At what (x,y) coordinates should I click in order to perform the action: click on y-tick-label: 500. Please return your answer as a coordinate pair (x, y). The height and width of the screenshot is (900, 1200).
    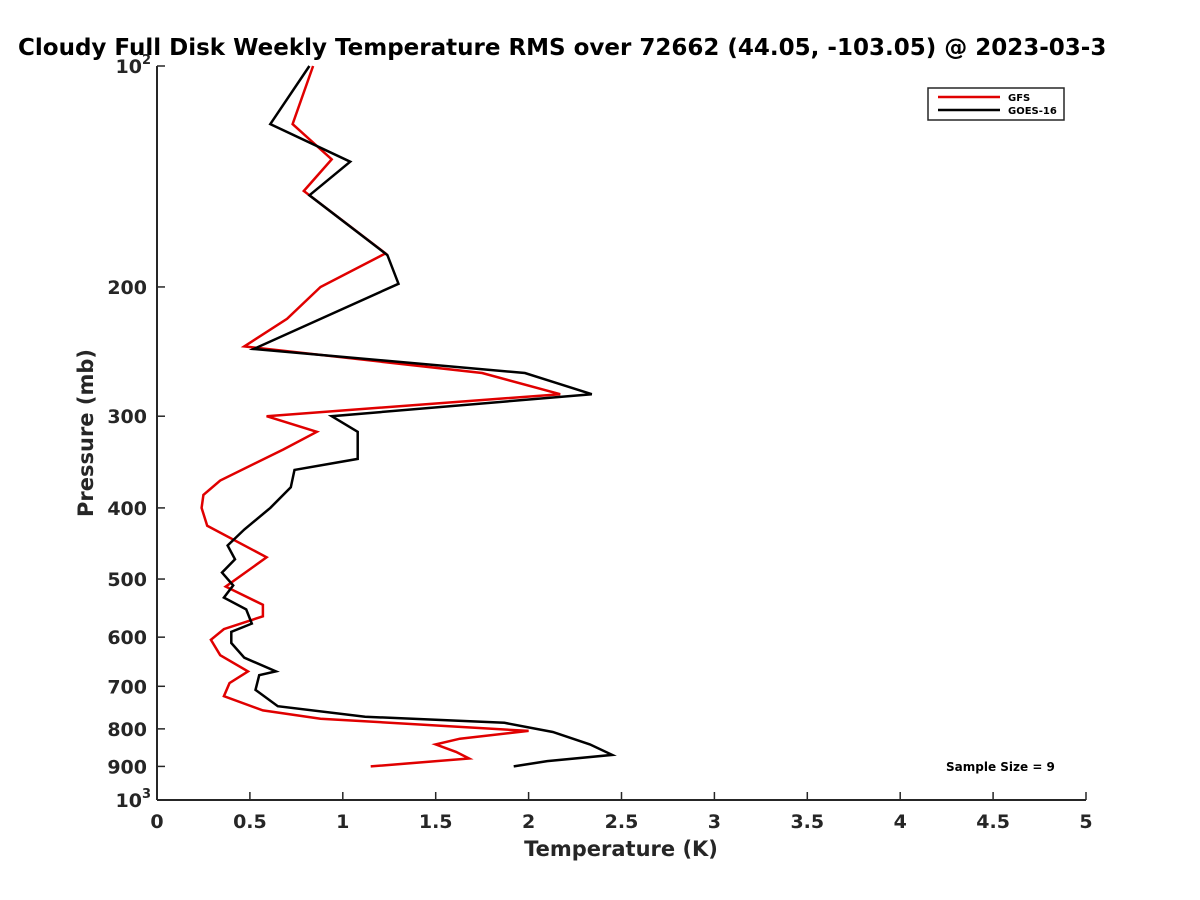
    Looking at the image, I should click on (127, 580).